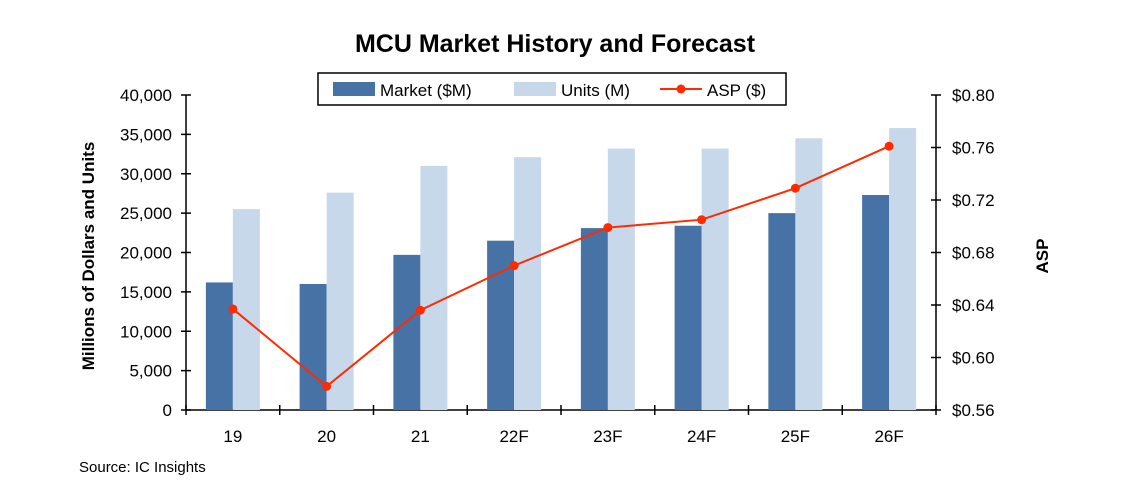 The height and width of the screenshot is (496, 1132). What do you see at coordinates (973, 358) in the screenshot?
I see `y2-tick-label: $0.60` at bounding box center [973, 358].